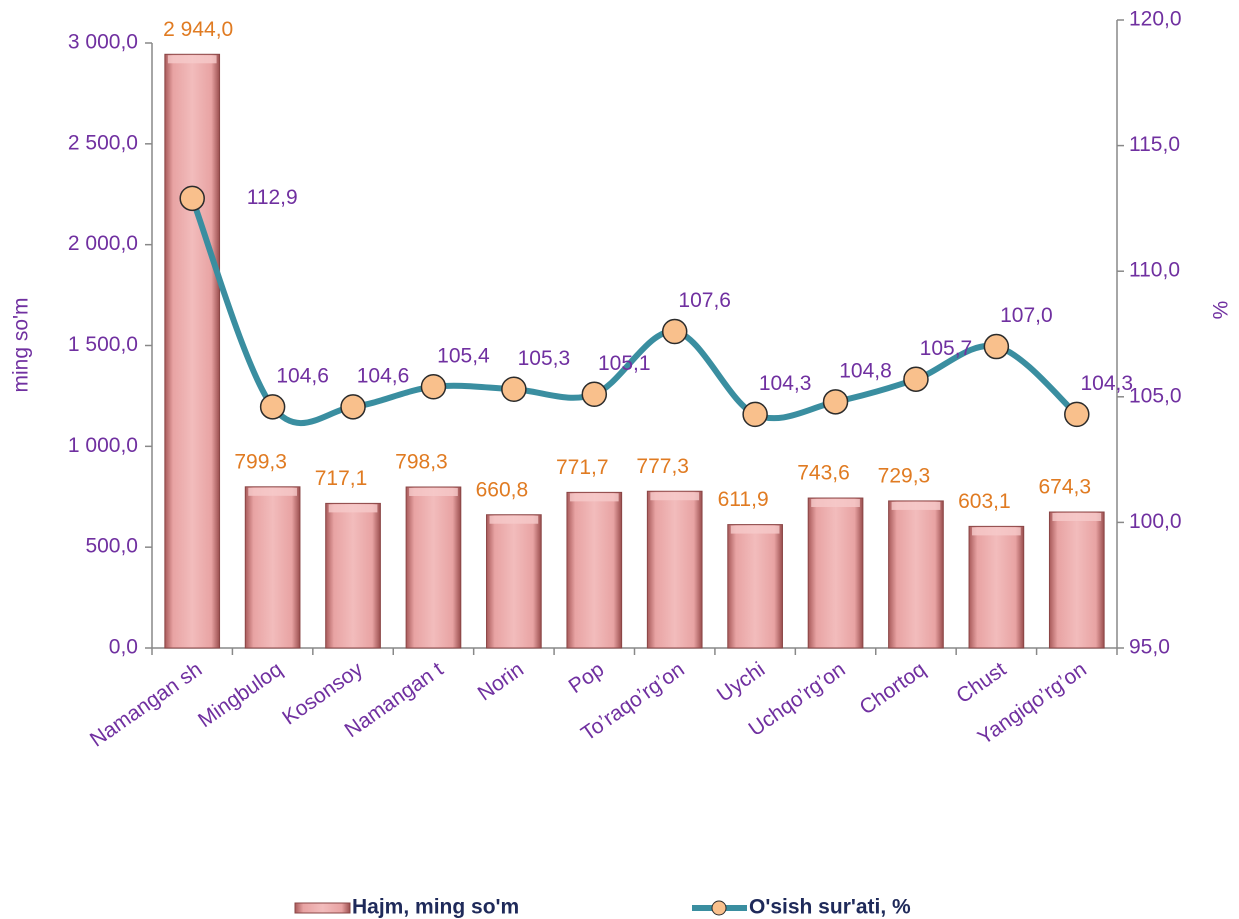 This screenshot has height=919, width=1239. What do you see at coordinates (502, 489) in the screenshot?
I see `bar-value-label: 660,8` at bounding box center [502, 489].